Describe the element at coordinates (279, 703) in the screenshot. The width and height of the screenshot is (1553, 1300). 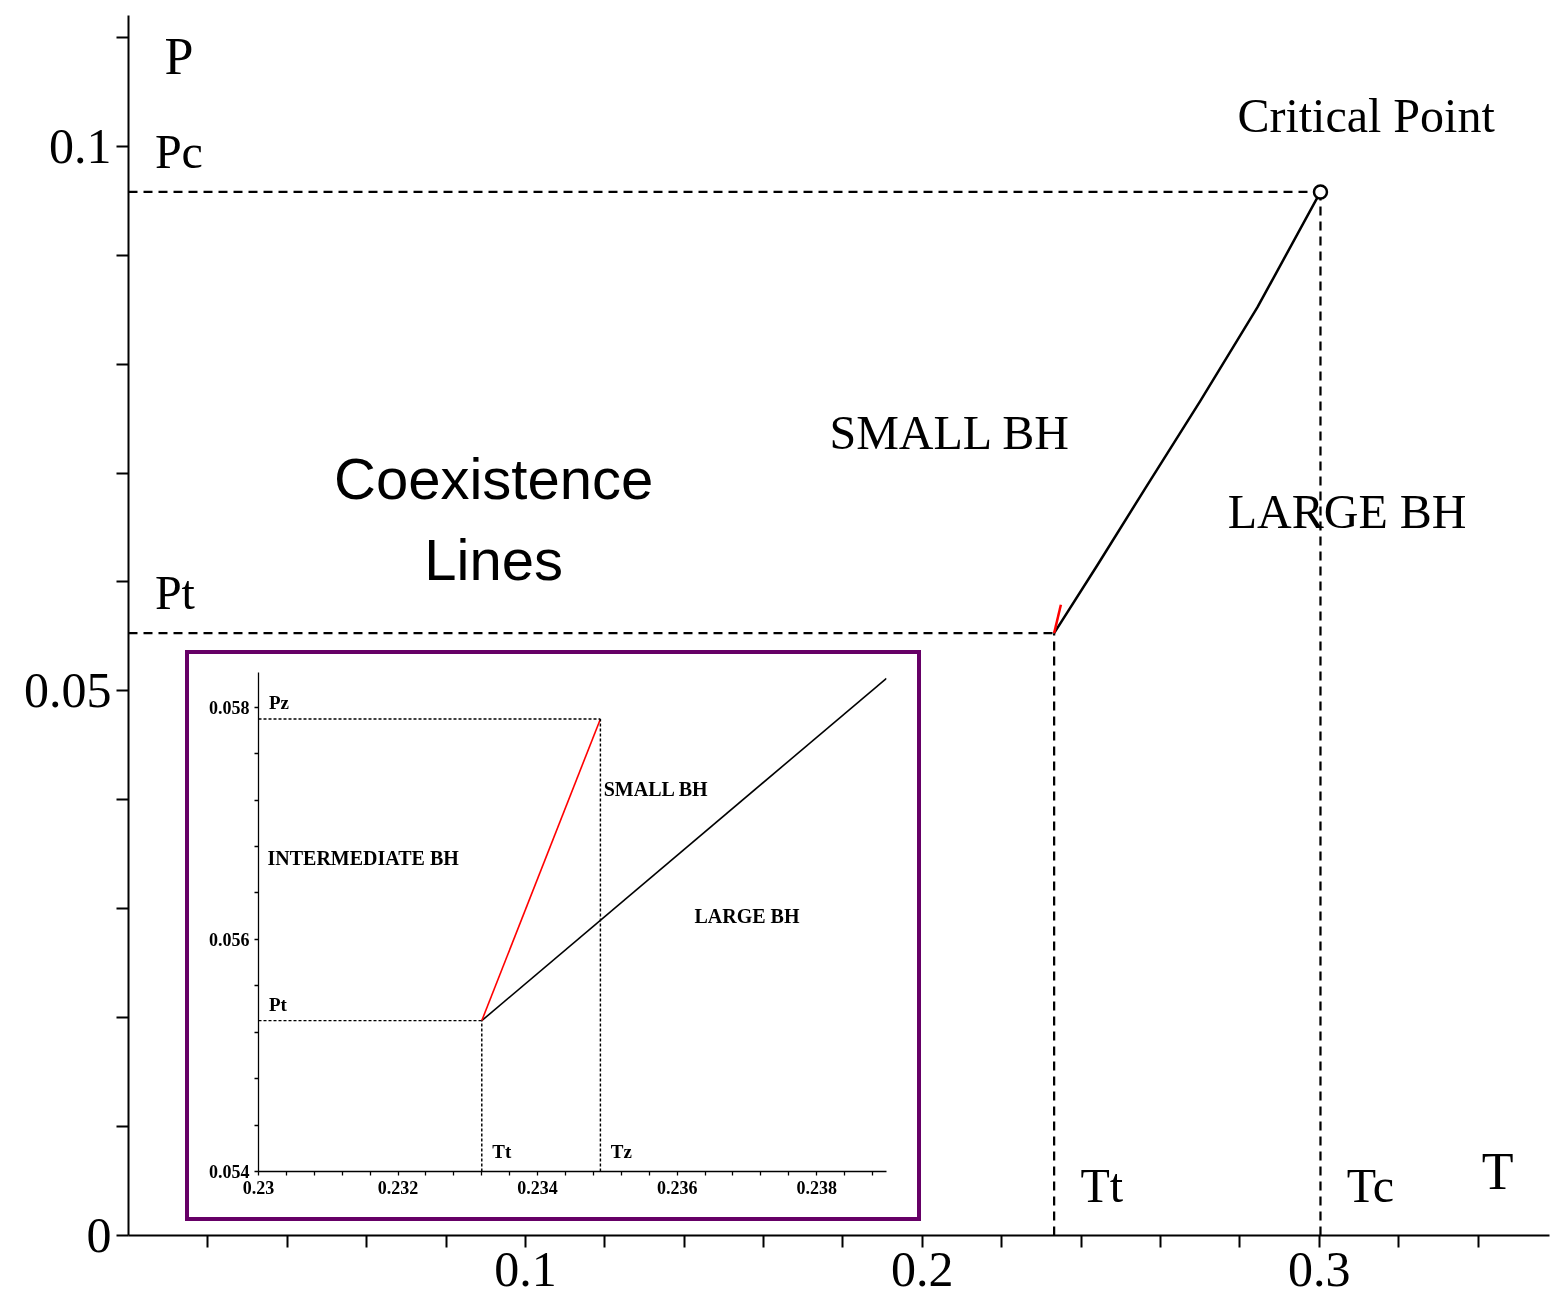
I see `annotation: Pz` at that location.